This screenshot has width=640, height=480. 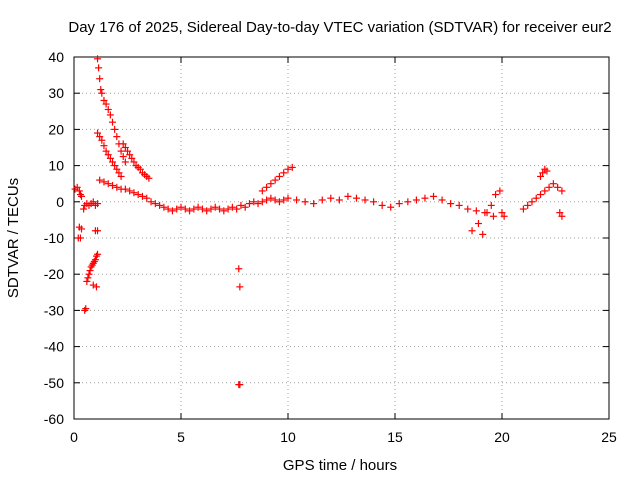 What do you see at coordinates (13, 238) in the screenshot?
I see `y-axis-label: SDTVAR / TECUs` at bounding box center [13, 238].